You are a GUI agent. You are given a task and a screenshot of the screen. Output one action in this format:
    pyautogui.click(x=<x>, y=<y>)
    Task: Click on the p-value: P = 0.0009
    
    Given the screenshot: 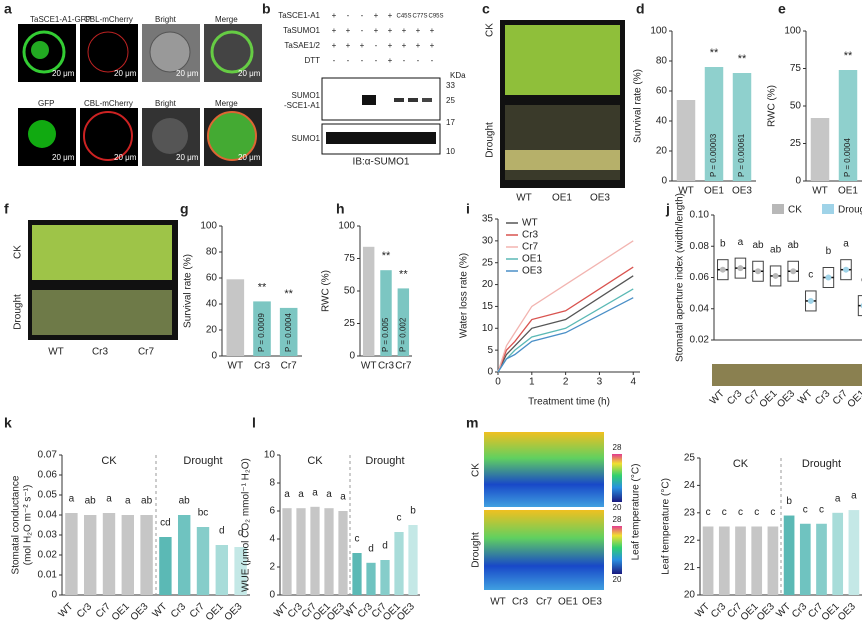 What is the action you would take?
    pyautogui.click(x=261, y=332)
    